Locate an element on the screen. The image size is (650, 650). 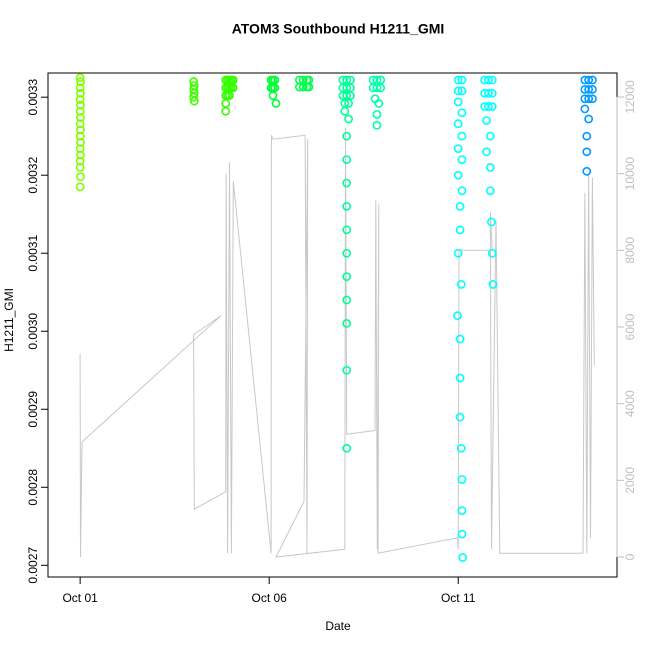
y2-tick-label: 2000 is located at coordinates (630, 480).